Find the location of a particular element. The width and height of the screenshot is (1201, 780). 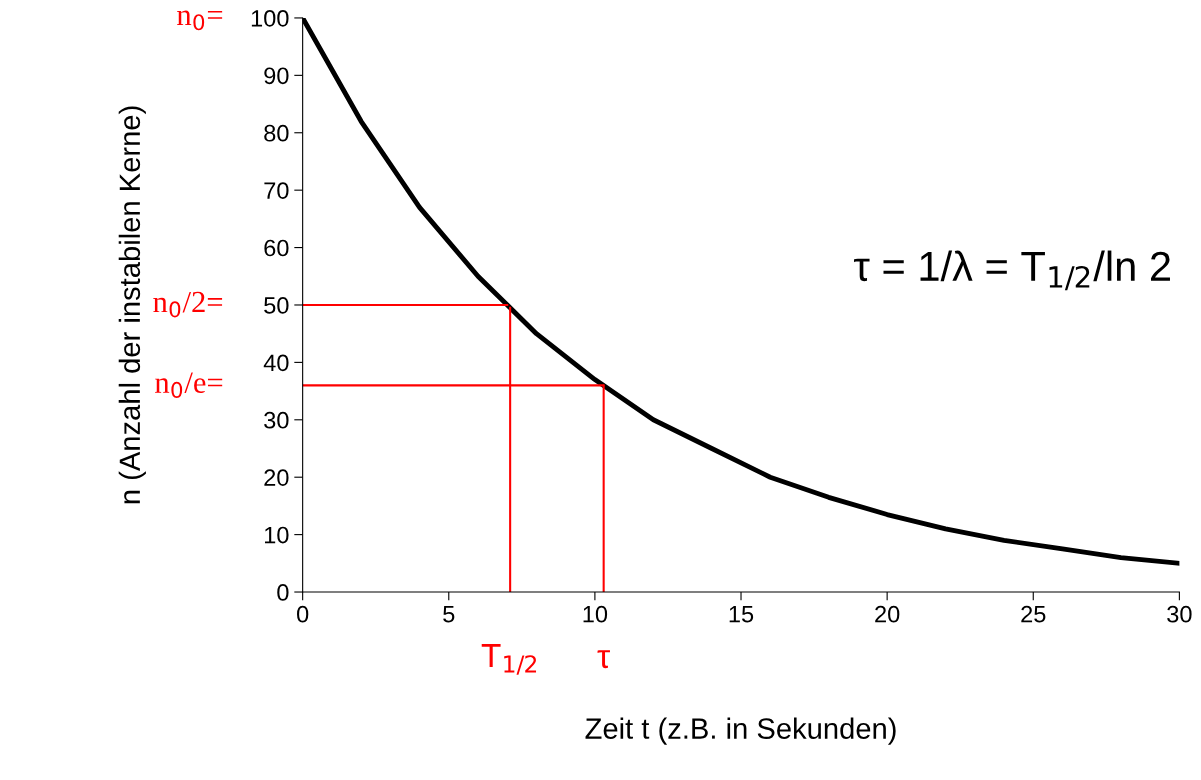

x-tick-label: 10 is located at coordinates (595, 614).